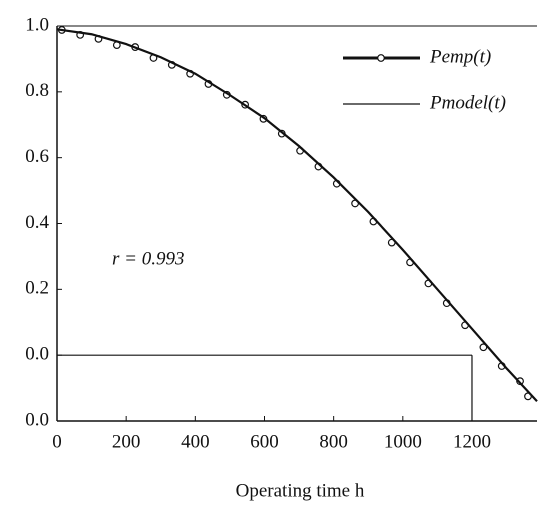 The width and height of the screenshot is (550, 520). What do you see at coordinates (37, 24) in the screenshot?
I see `y-tick-label: 1.0` at bounding box center [37, 24].